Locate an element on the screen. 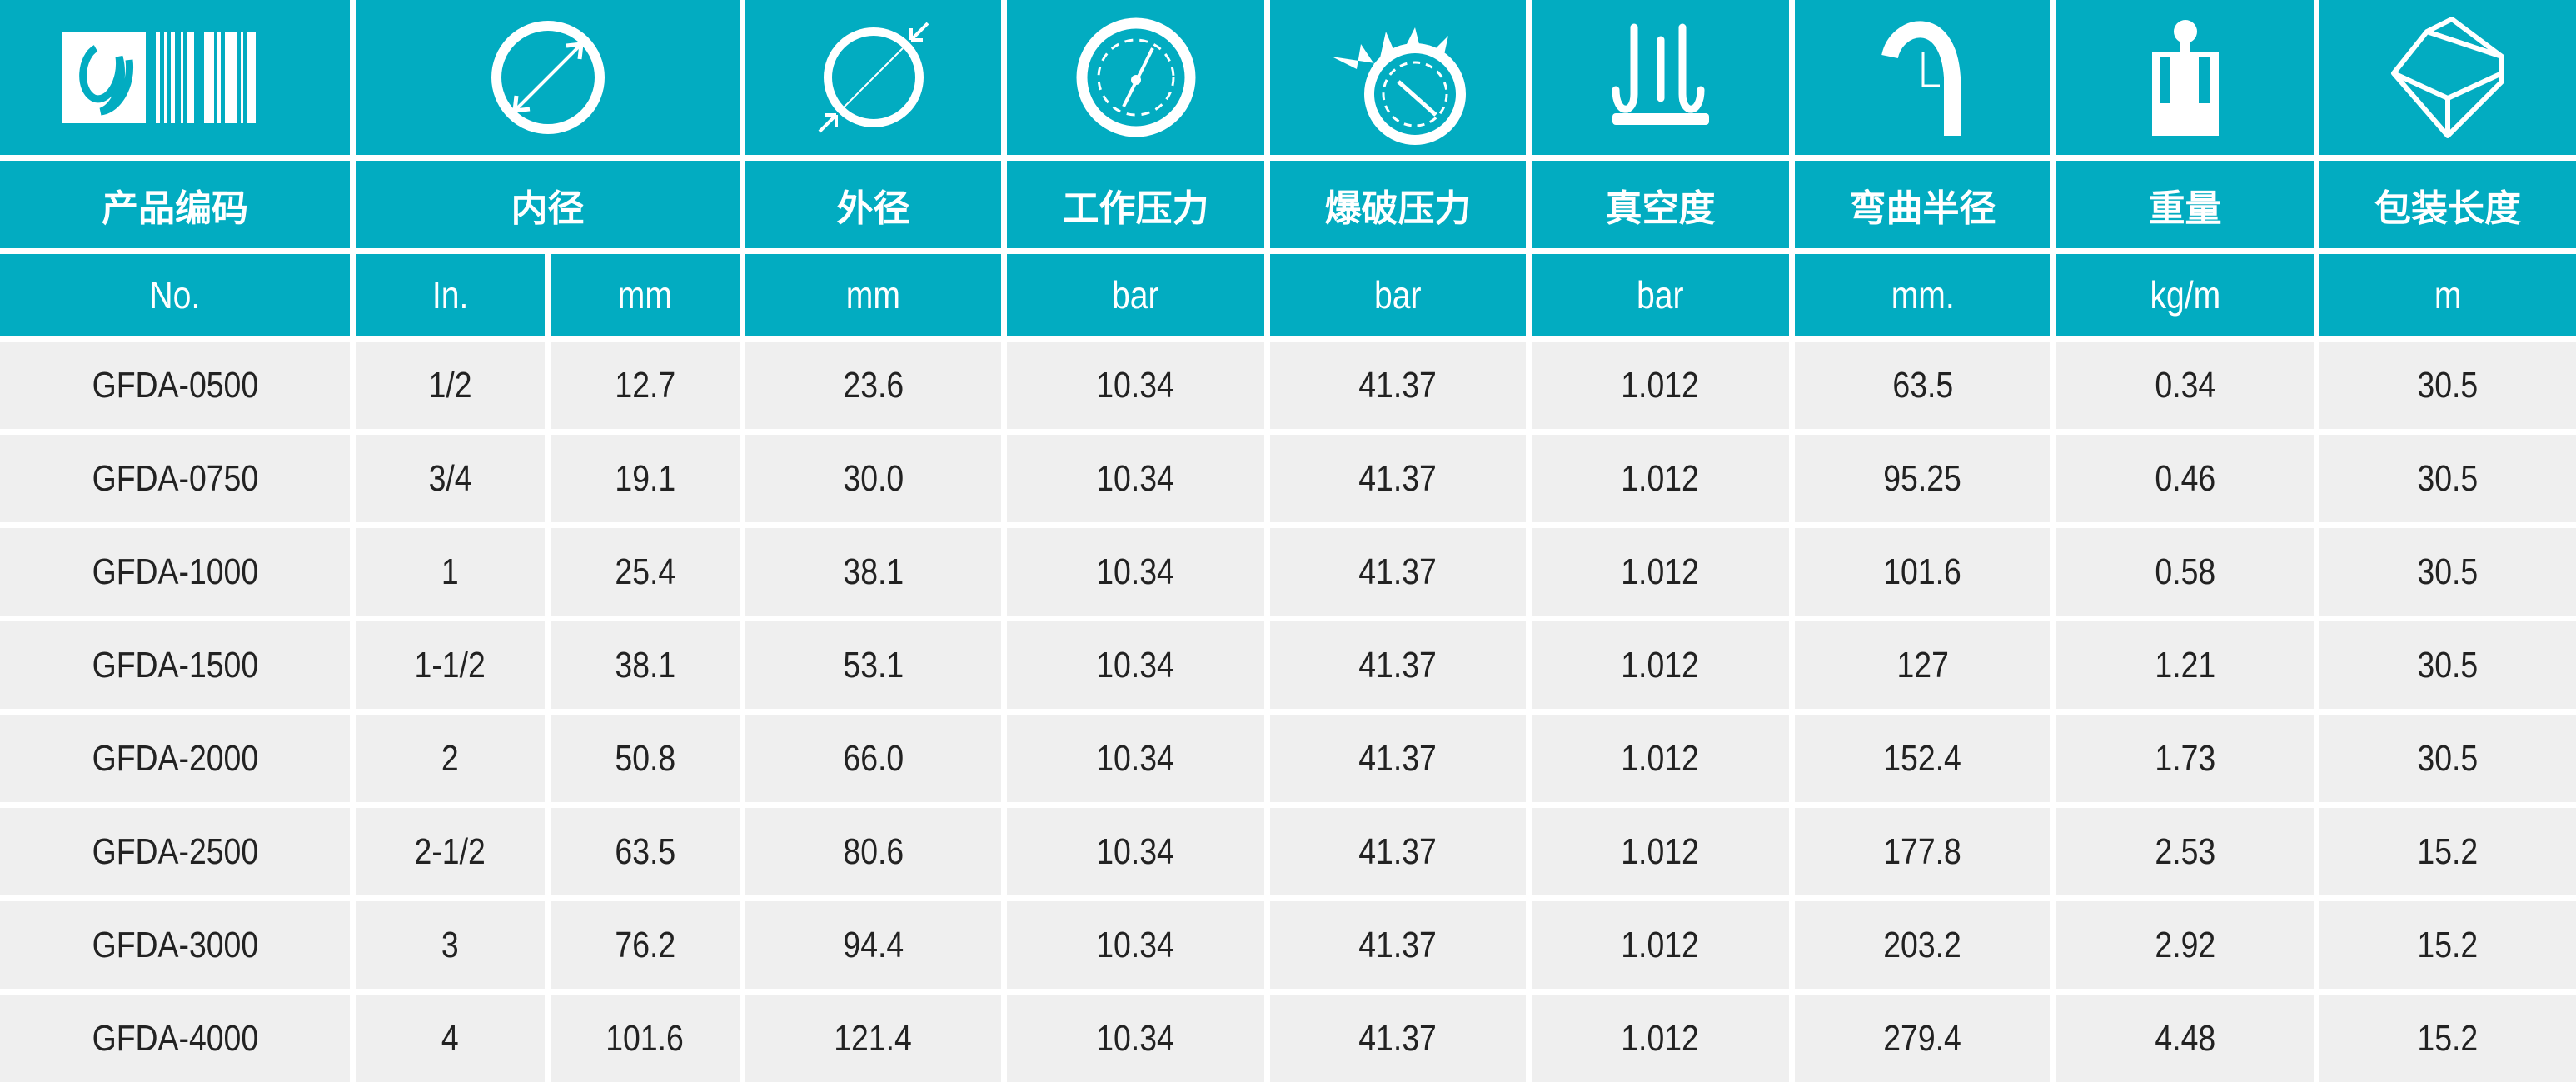  barcode-logo-icon is located at coordinates (175, 77).